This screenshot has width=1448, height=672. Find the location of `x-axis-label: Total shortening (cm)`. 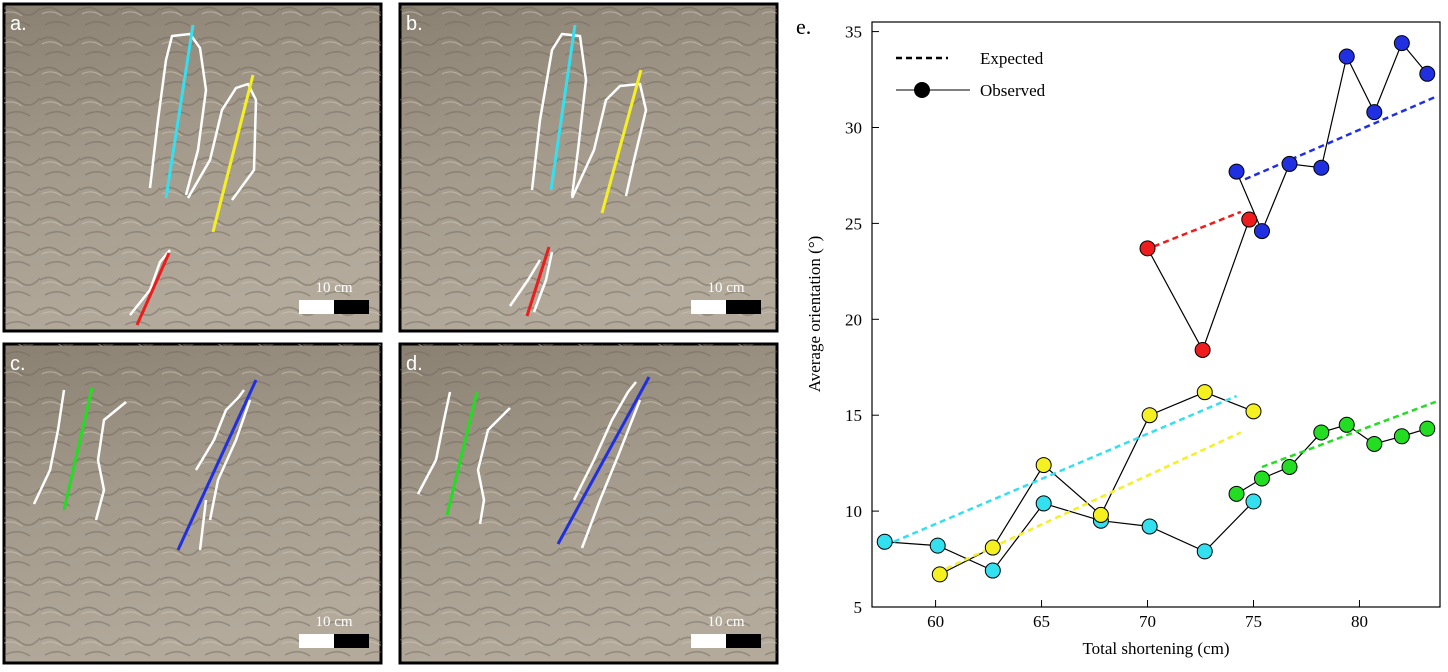

x-axis-label: Total shortening (cm) is located at coordinates (1155, 648).